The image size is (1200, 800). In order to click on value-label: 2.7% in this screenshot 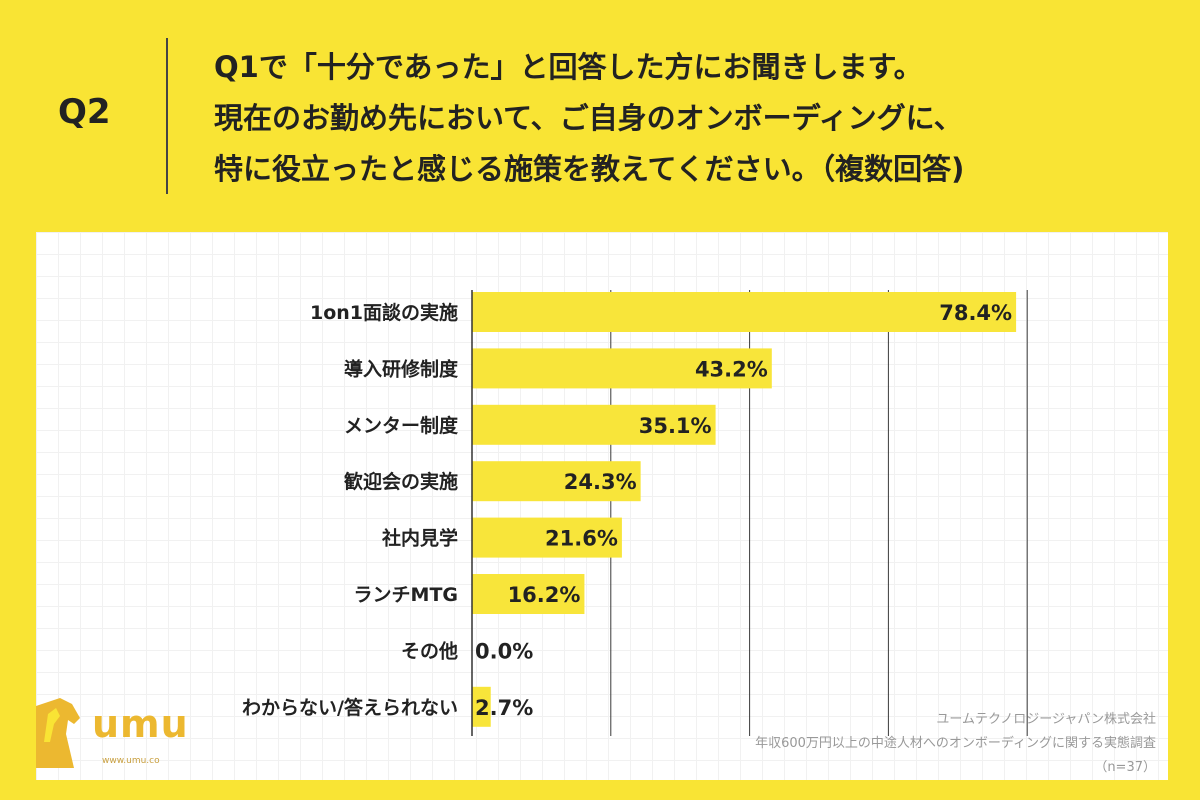, I will do `click(504, 708)`.